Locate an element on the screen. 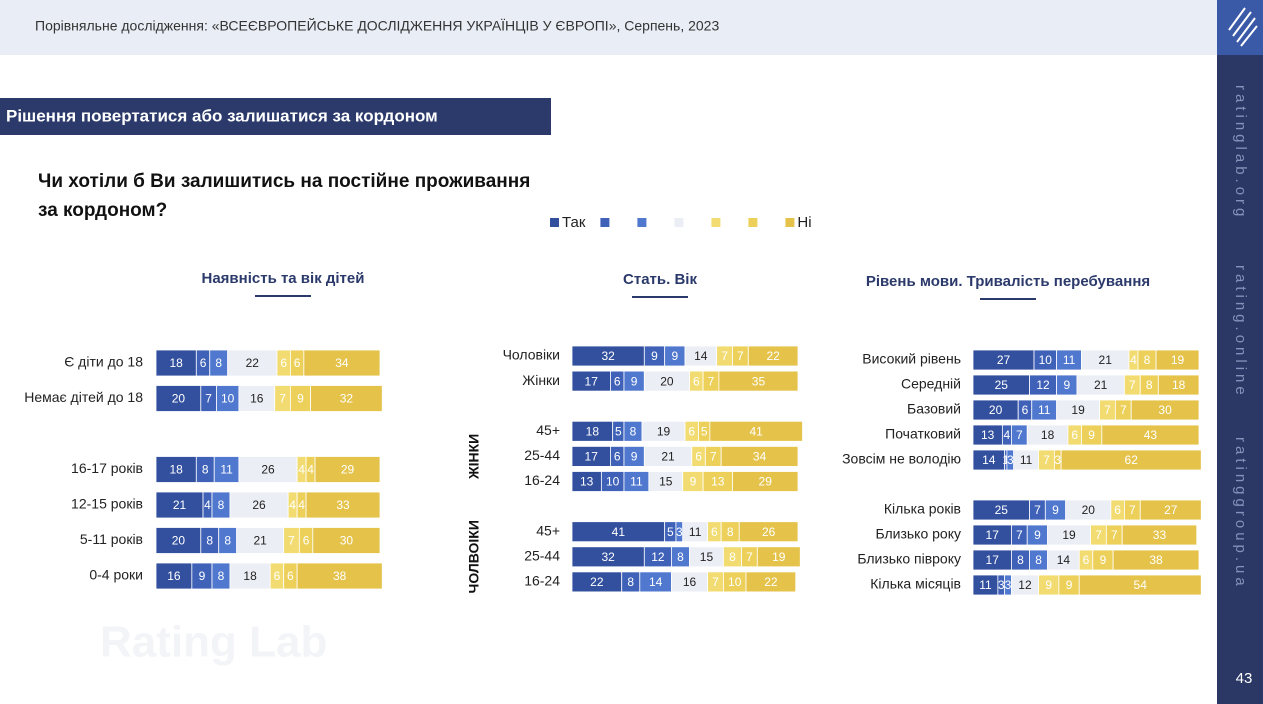 This screenshot has height=704, width=1263. segment-label: 12 is located at coordinates (1043, 385).